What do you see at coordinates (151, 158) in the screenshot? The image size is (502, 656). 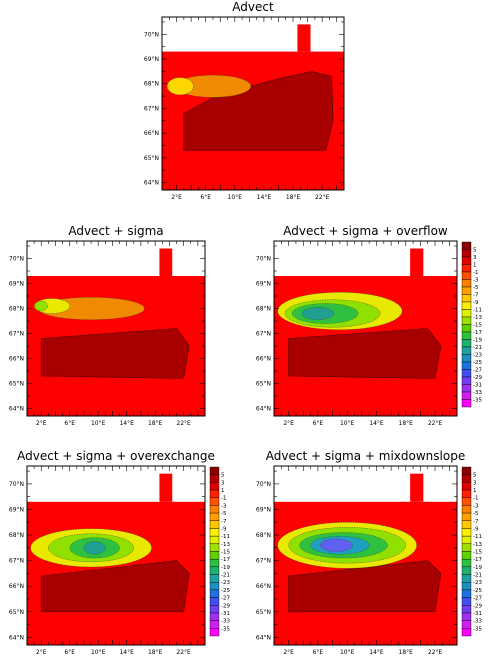 I see `y-tick-label: 65°N` at bounding box center [151, 158].